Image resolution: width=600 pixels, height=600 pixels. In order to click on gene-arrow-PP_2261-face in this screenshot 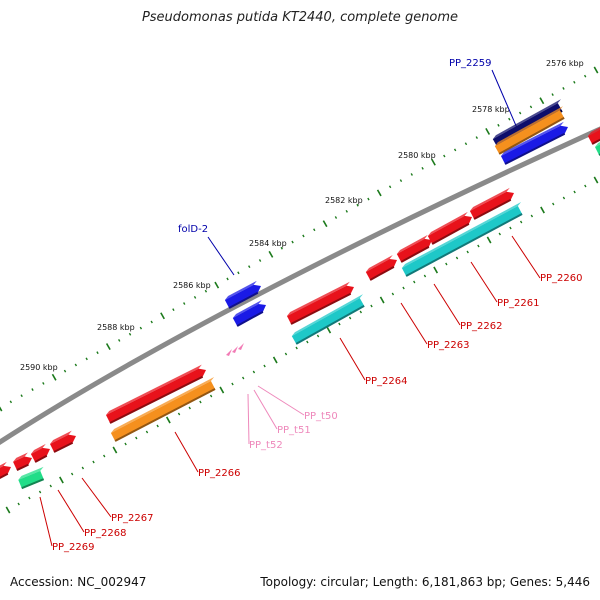, I will do `click(449, 229)`.